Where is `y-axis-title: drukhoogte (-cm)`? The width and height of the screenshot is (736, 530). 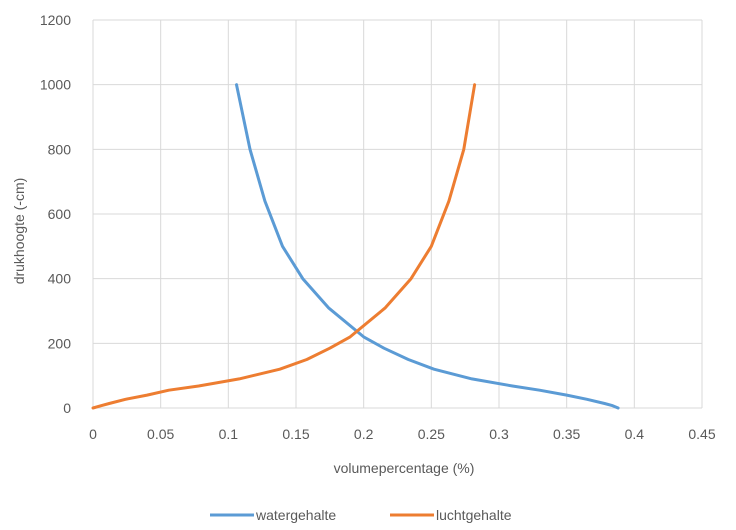
y-axis-title: drukhoogte (-cm) is located at coordinates (19, 231).